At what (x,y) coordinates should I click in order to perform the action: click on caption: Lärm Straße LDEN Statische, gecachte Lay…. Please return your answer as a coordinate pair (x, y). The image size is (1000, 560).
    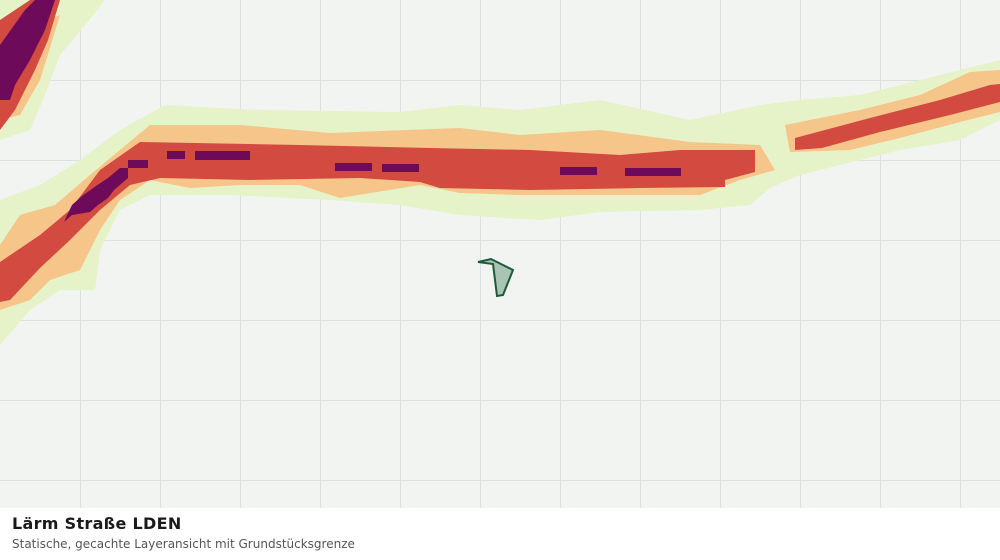
    Looking at the image, I should click on (500, 534).